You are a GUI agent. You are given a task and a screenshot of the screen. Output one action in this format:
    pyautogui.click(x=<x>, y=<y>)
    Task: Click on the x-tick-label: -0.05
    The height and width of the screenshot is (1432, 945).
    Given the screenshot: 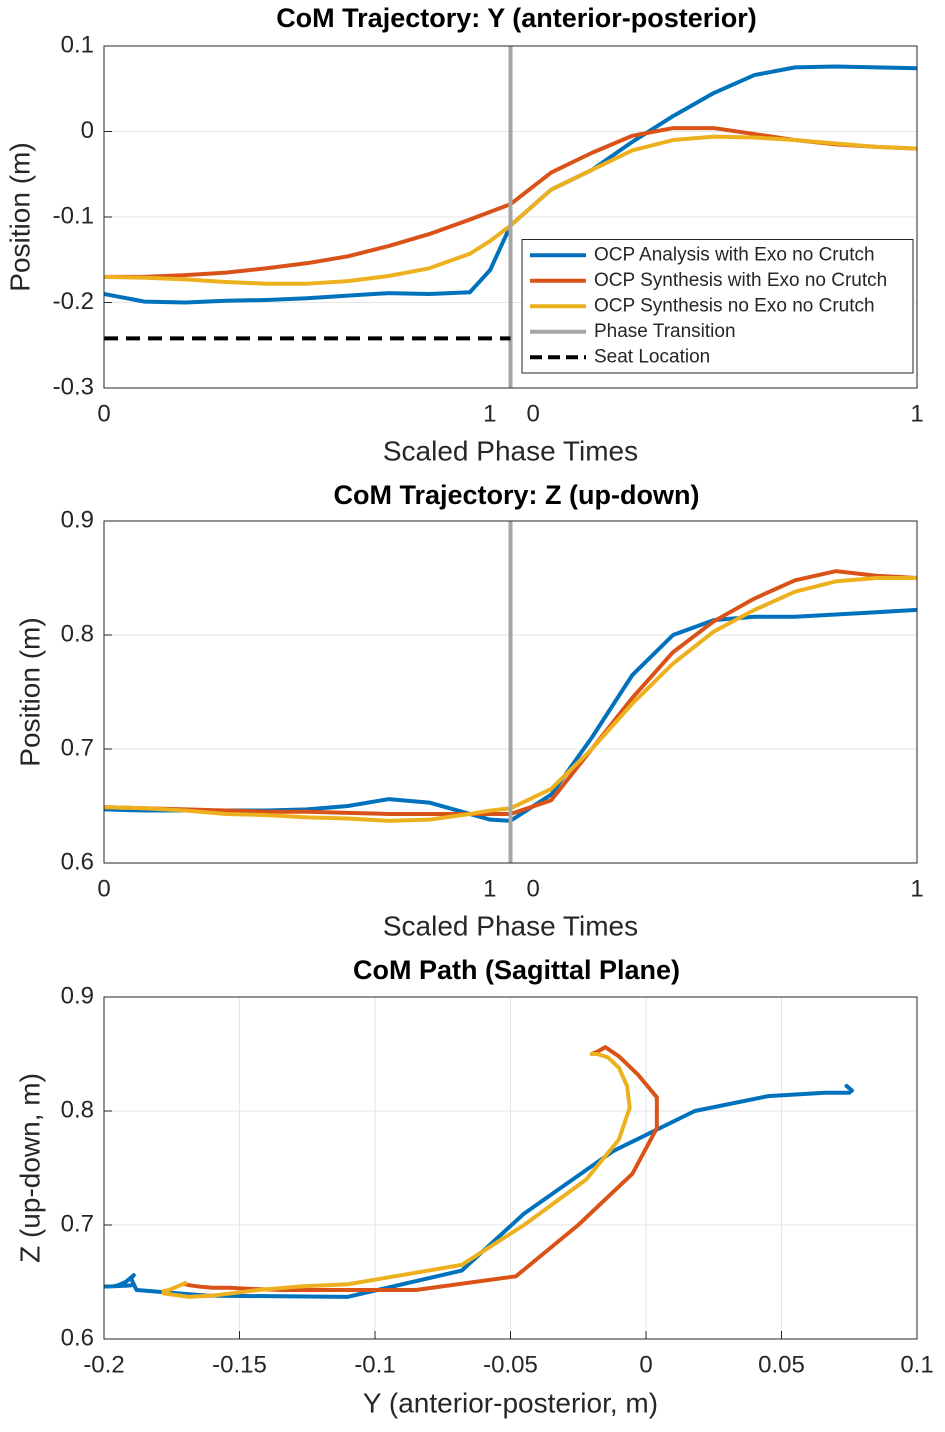 What is the action you would take?
    pyautogui.click(x=510, y=1364)
    